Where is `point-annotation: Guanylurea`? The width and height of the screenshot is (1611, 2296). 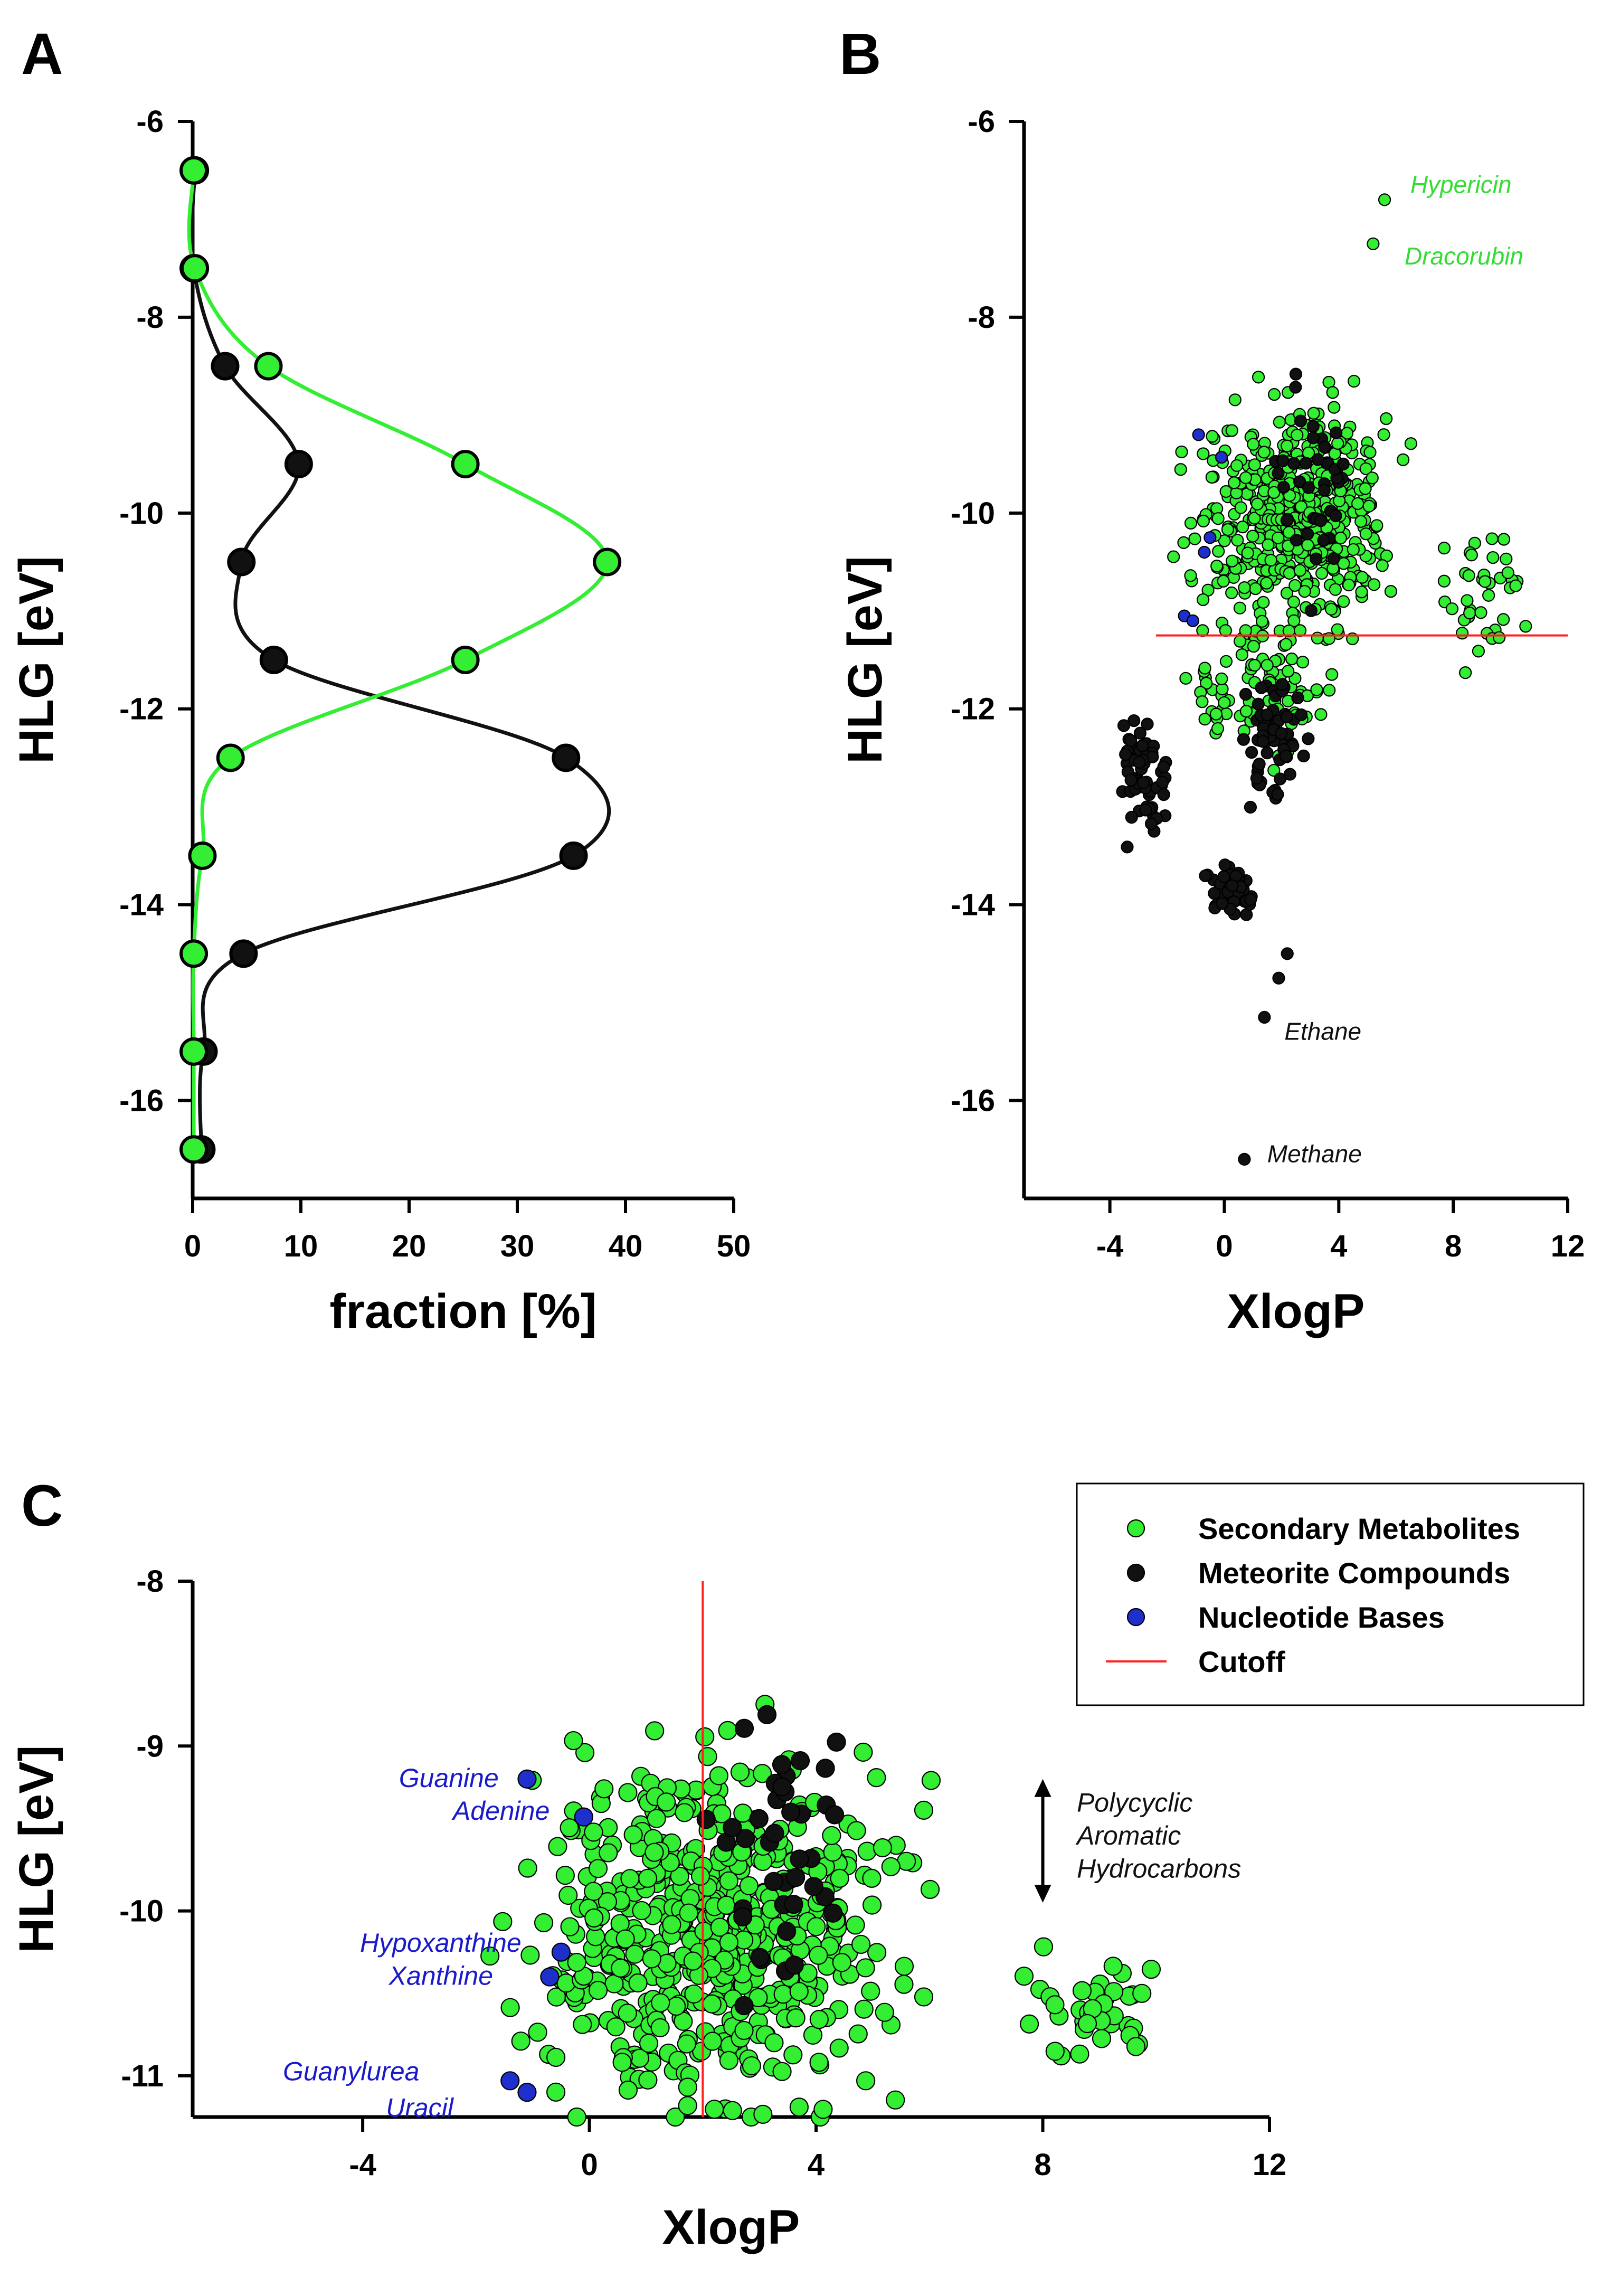 point-annotation: Guanylurea is located at coordinates (351, 2071).